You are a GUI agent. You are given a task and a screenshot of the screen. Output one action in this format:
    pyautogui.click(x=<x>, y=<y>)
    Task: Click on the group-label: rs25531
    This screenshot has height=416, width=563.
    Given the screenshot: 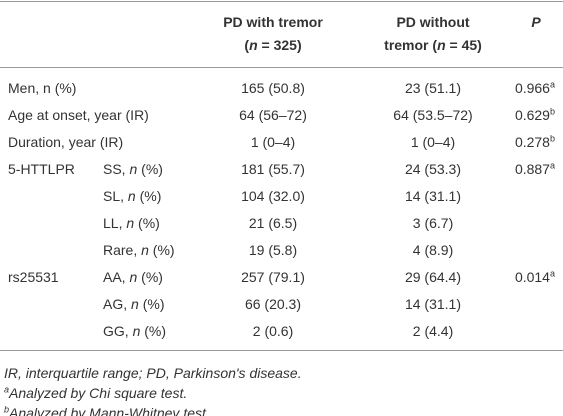 What is the action you would take?
    pyautogui.click(x=33, y=277)
    